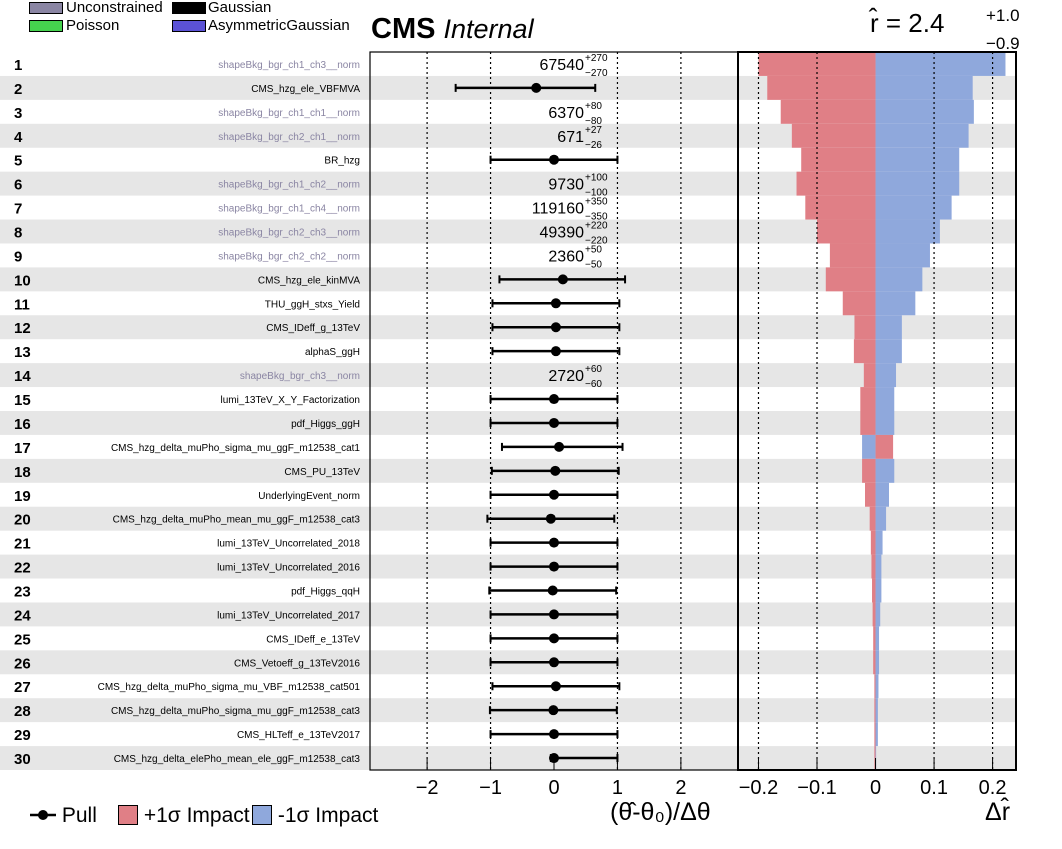 This screenshot has width=1062, height=849. What do you see at coordinates (562, 65) in the screenshot?
I see `fit-value: 67540` at bounding box center [562, 65].